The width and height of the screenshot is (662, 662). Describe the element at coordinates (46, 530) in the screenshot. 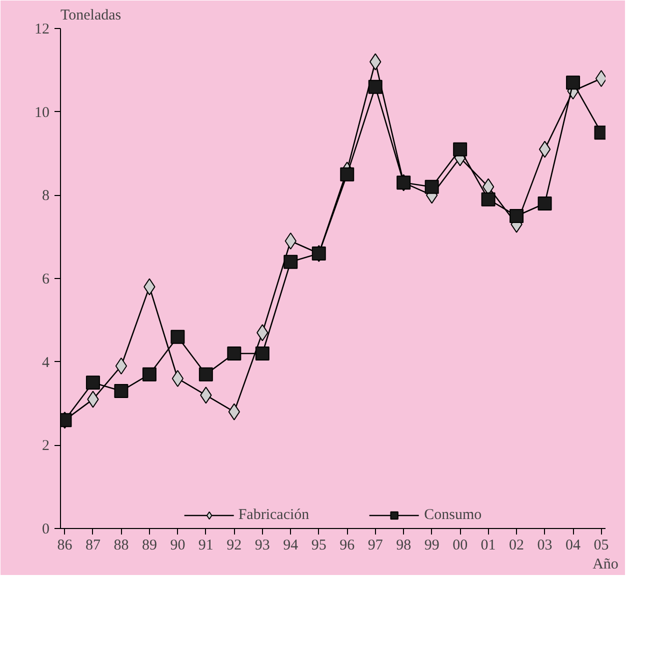

I see `y-tick-label: 0` at that location.